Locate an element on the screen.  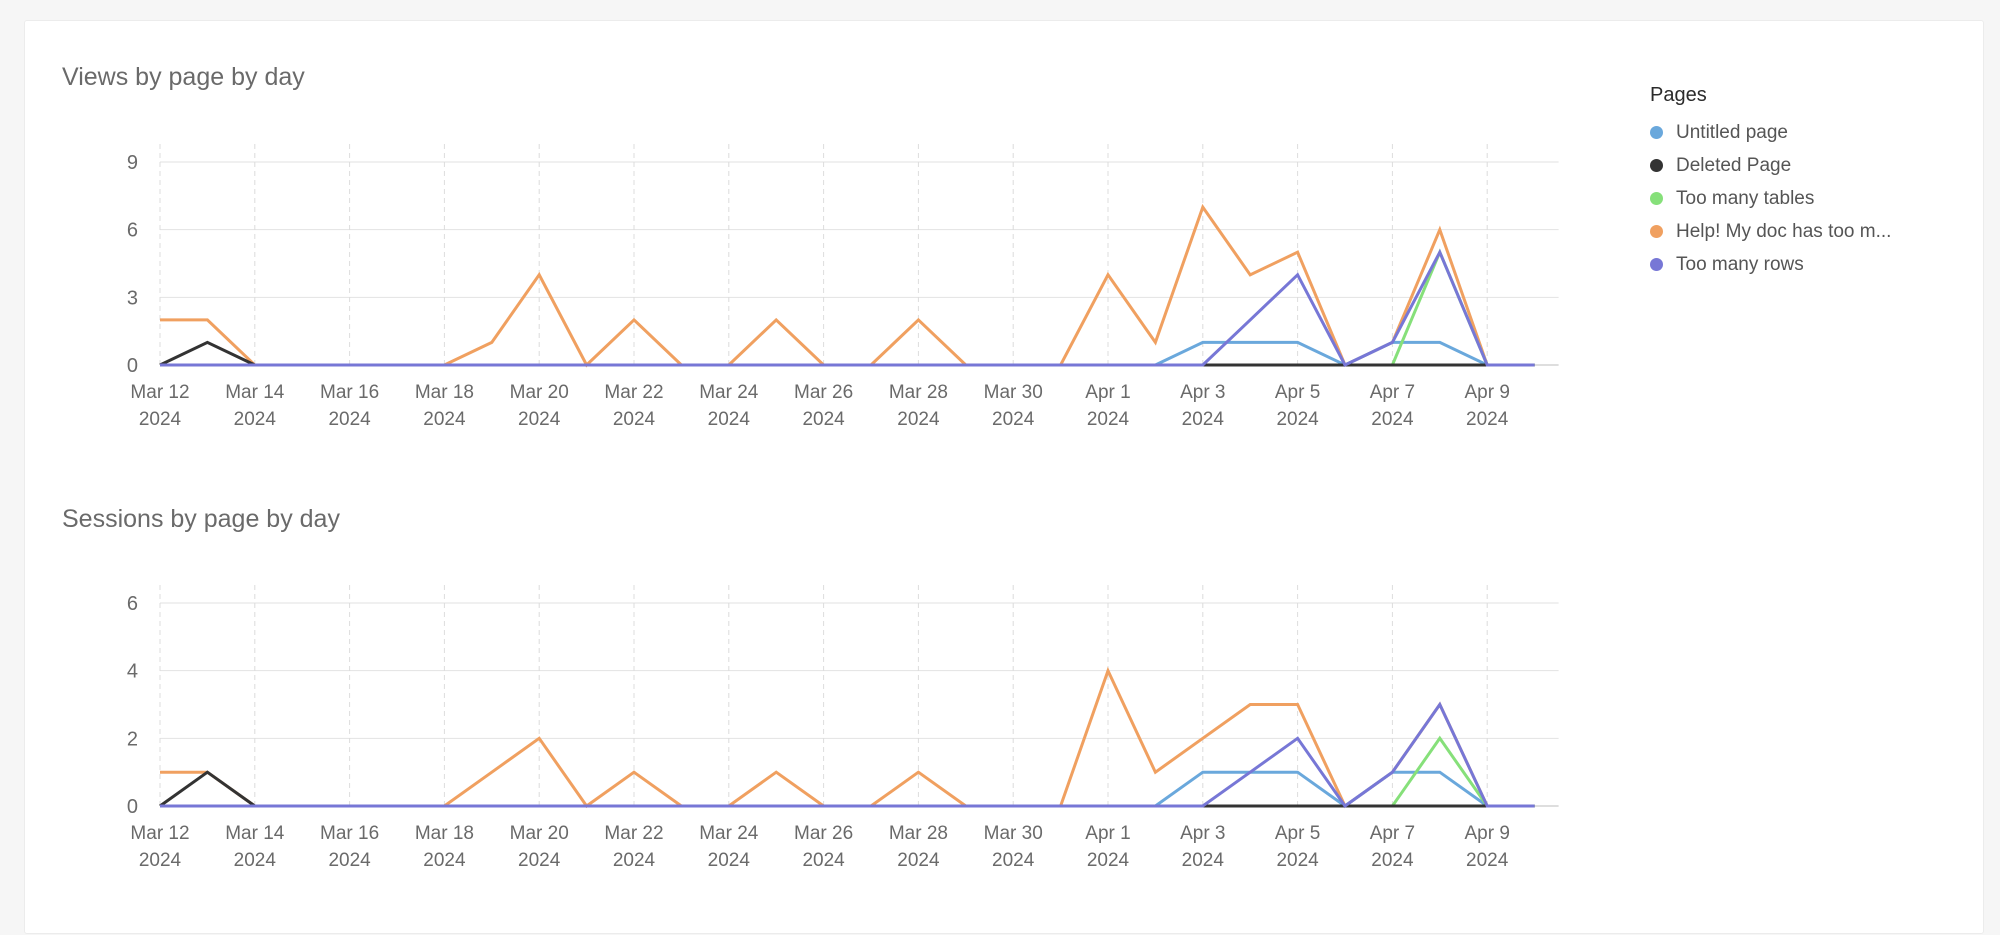
legend-label: Too many rows is located at coordinates (1740, 264).